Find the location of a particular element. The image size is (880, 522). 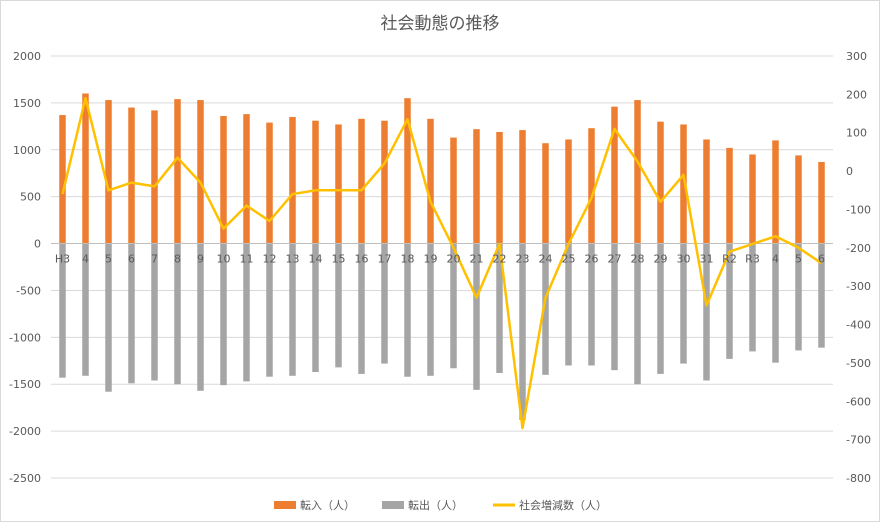

left-tick-label: -2500 is located at coordinates (25, 478).